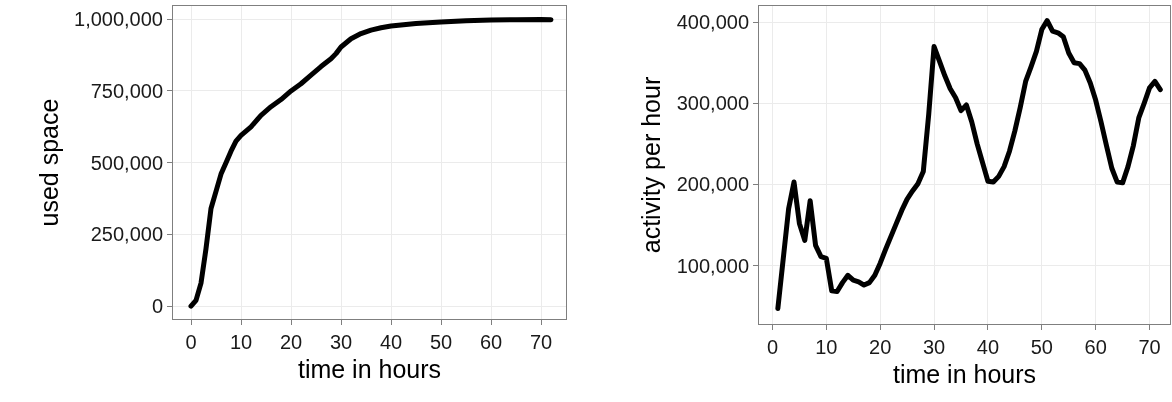  Describe the element at coordinates (126, 234) in the screenshot. I see `y-tick-label: 250,000` at that location.